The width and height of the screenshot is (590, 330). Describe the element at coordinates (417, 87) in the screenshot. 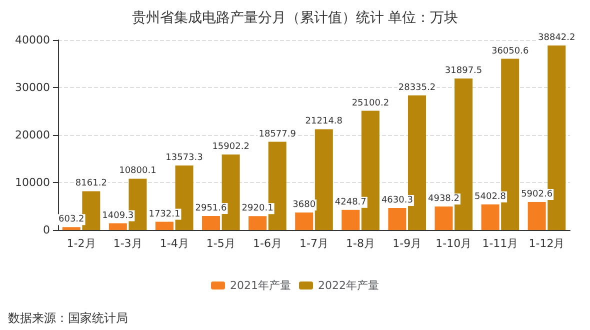

I see `data-label: 28335.2` at that location.